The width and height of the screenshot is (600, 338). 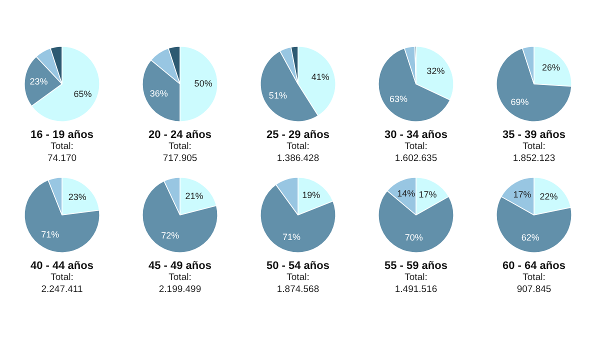 What do you see at coordinates (534, 266) in the screenshot?
I see `text: 60 - 64 años` at bounding box center [534, 266].